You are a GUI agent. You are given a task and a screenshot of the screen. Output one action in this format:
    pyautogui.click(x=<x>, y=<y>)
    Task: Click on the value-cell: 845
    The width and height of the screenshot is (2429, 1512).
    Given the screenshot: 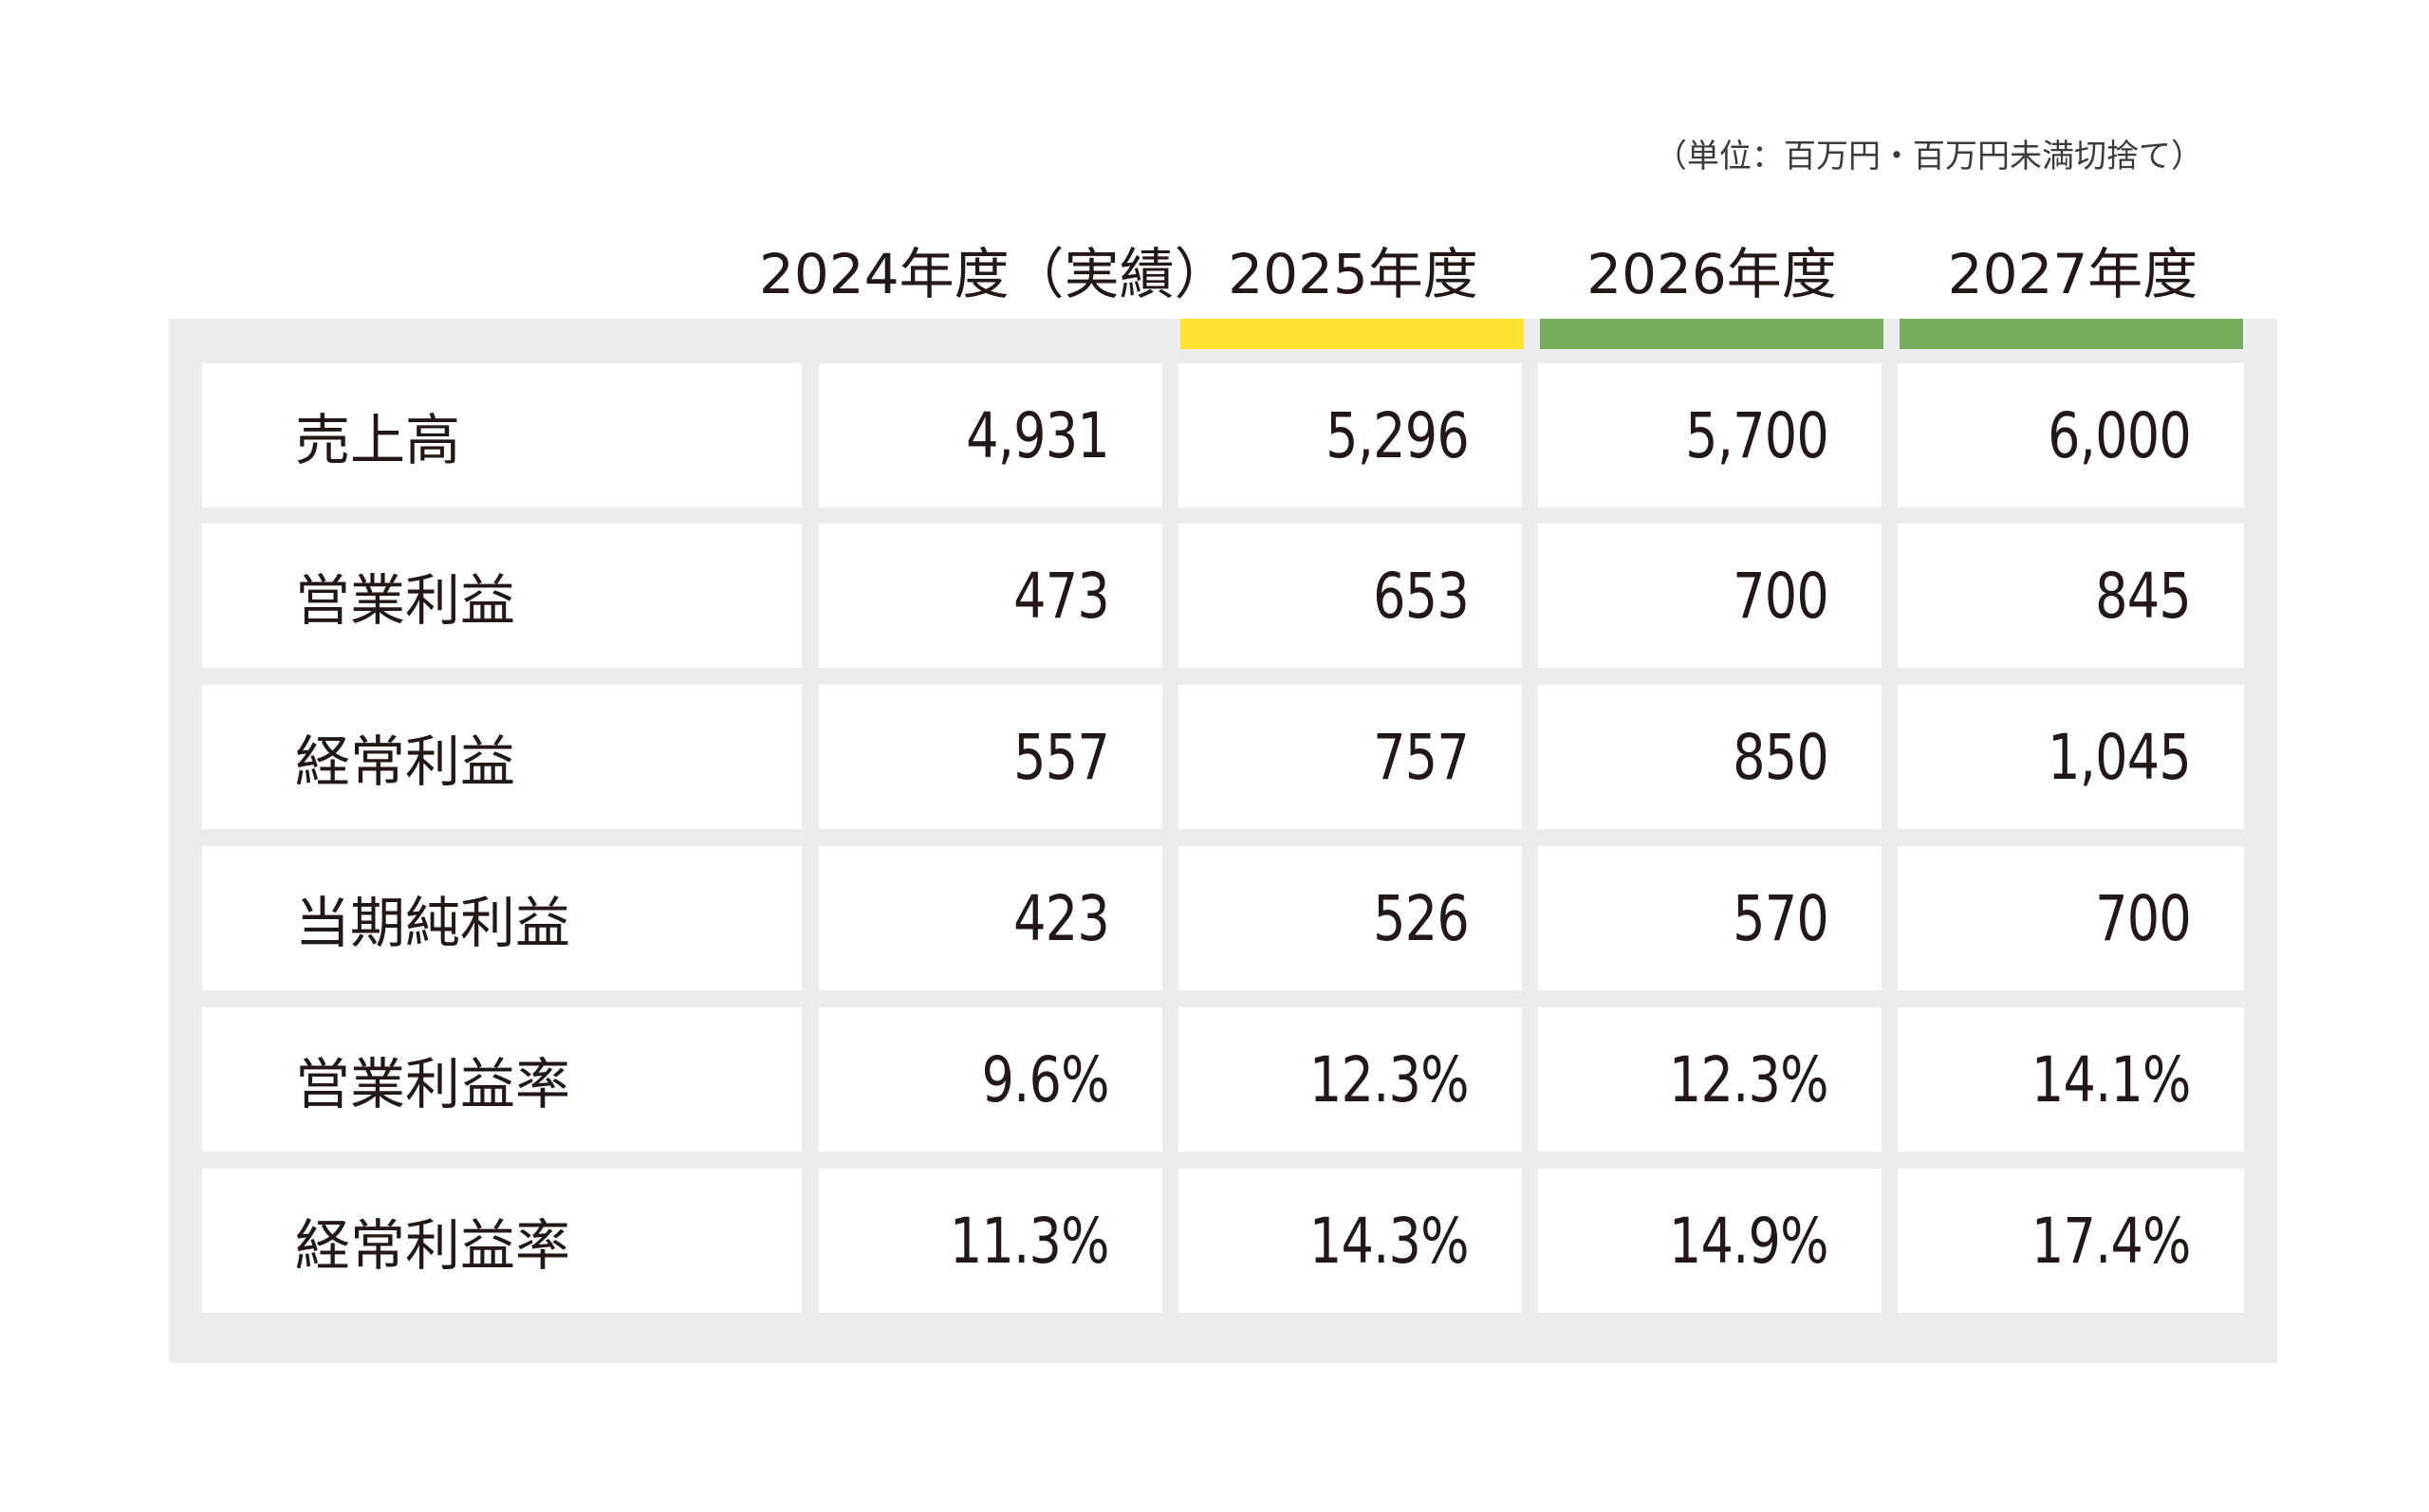 What is the action you would take?
    pyautogui.click(x=2071, y=596)
    